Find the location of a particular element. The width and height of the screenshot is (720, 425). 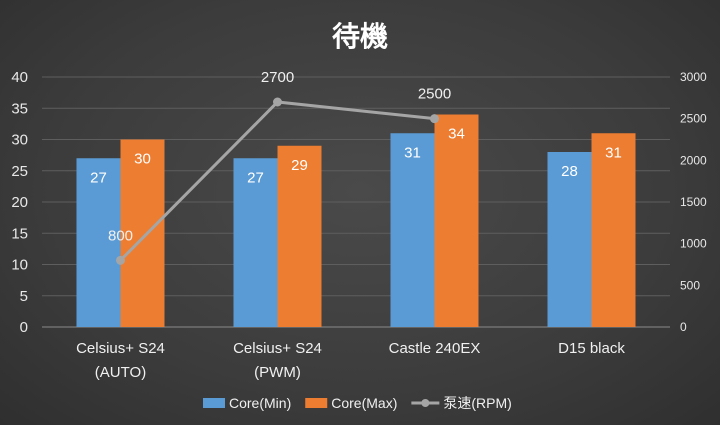

y-right-tick-label: 3000 is located at coordinates (693, 77).